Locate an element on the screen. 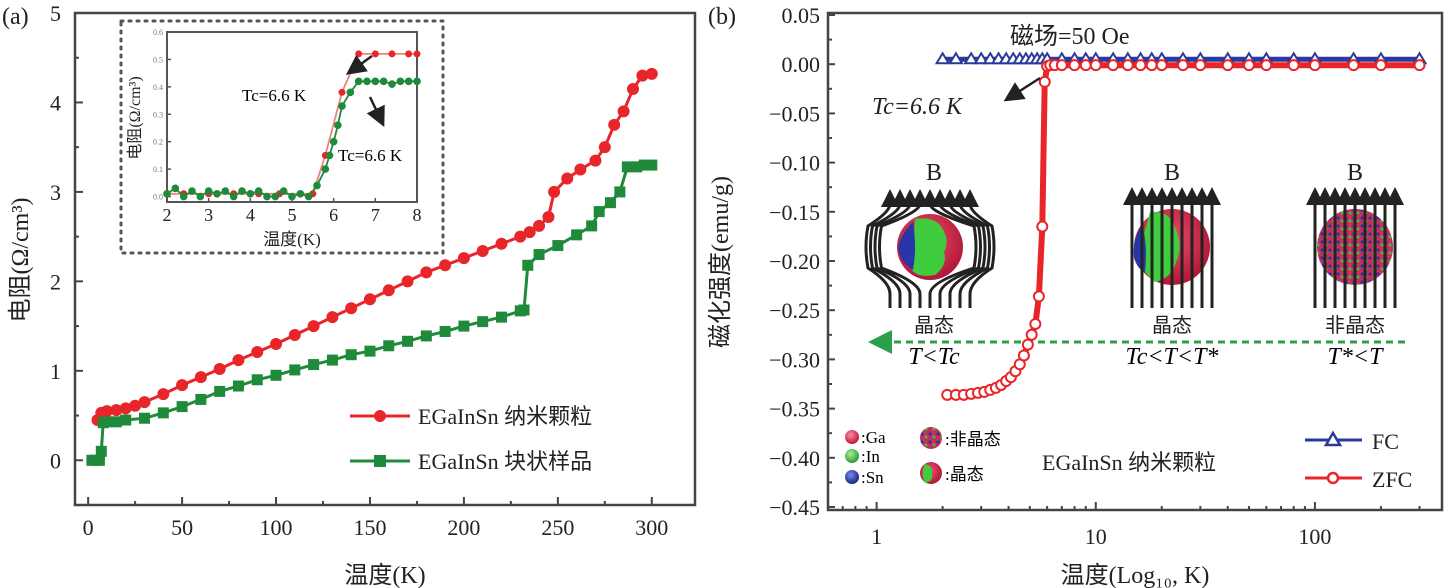 This screenshot has width=1445, height=588. legend-marker-bulk is located at coordinates (380, 461).